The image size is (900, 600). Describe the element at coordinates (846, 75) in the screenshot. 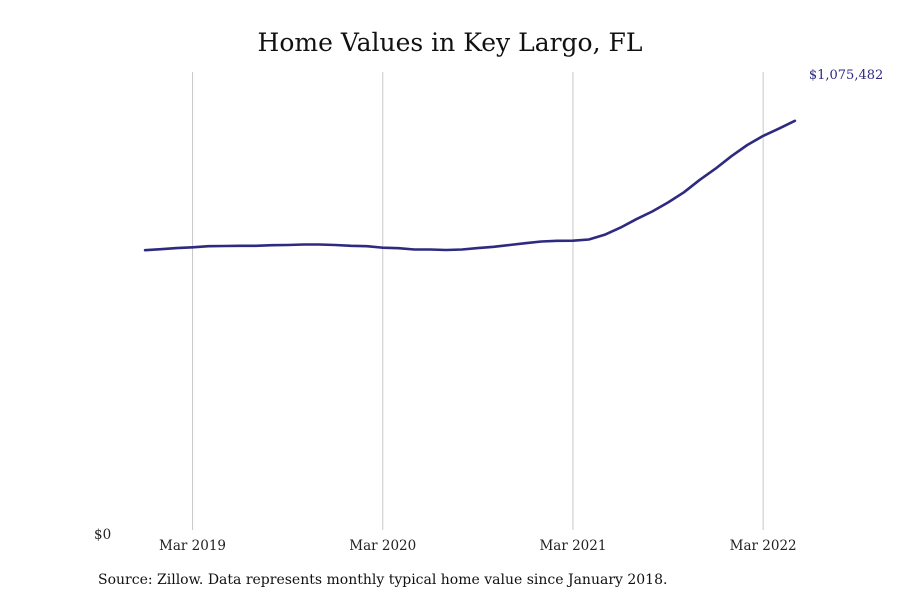

I see `end-value-label: $1,075,482` at that location.